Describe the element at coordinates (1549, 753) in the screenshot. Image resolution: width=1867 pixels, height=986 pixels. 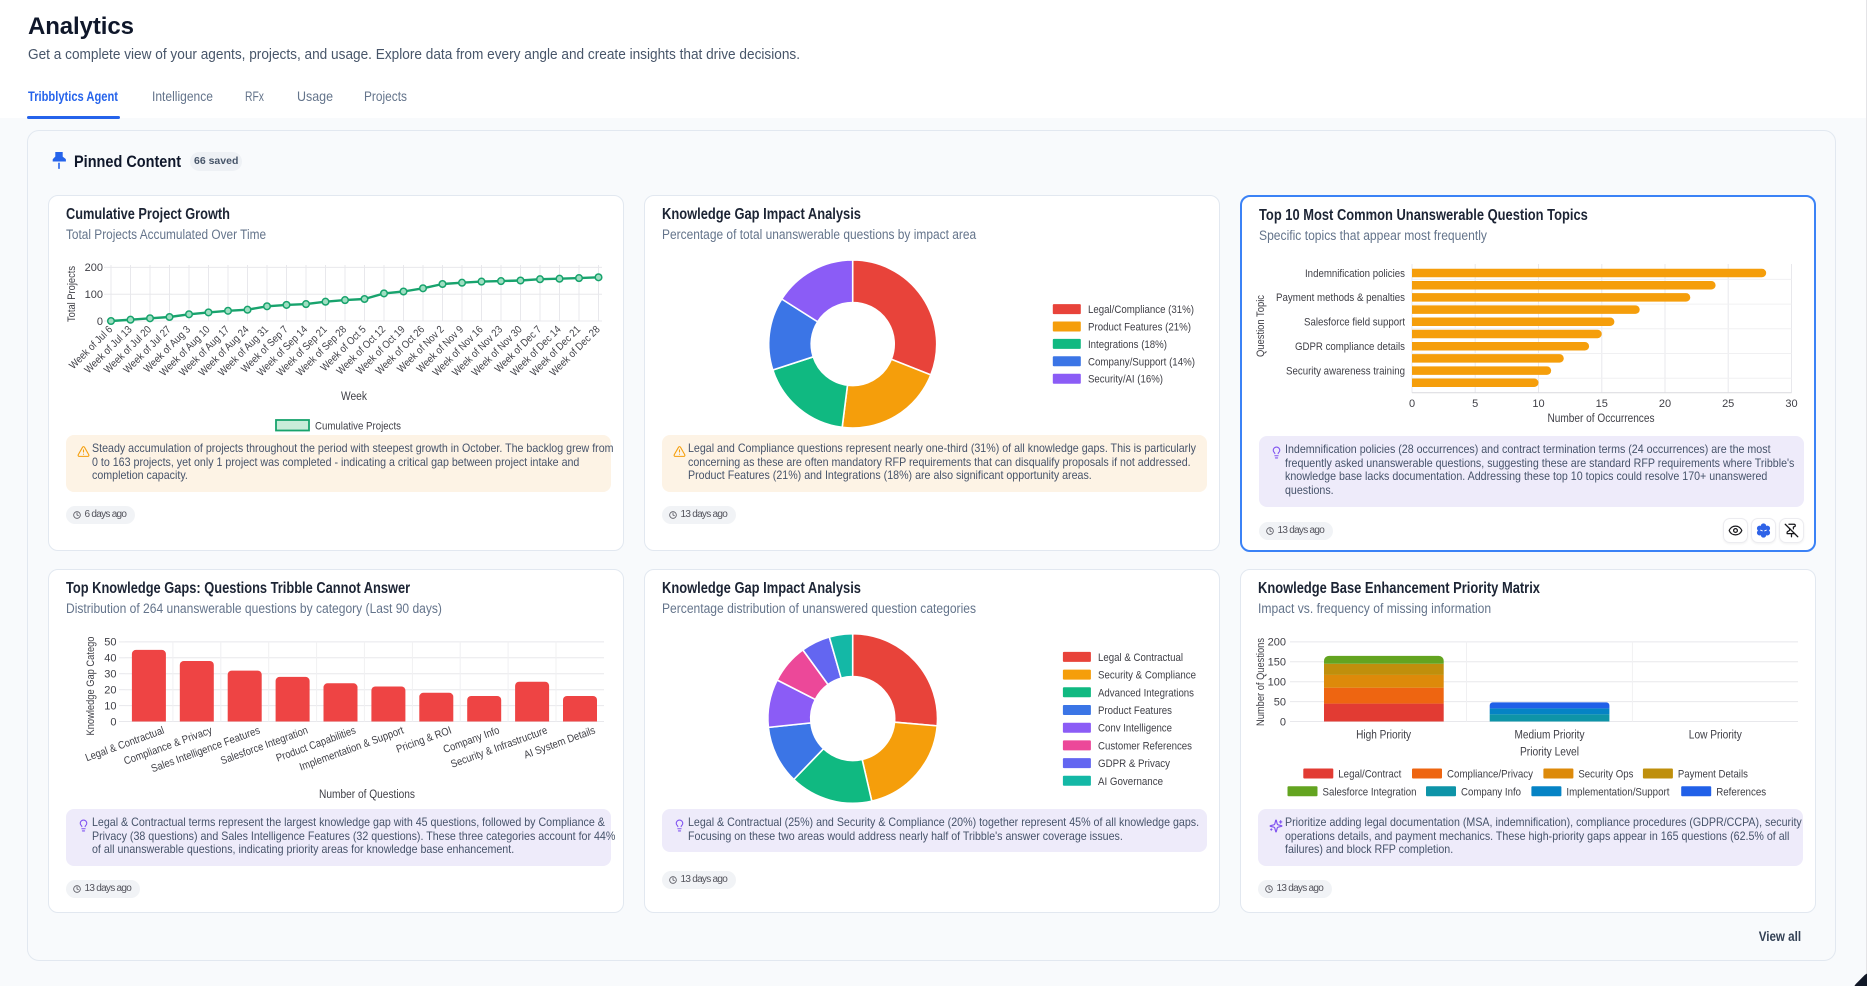
I see `svg-text: Priority Level` at that location.